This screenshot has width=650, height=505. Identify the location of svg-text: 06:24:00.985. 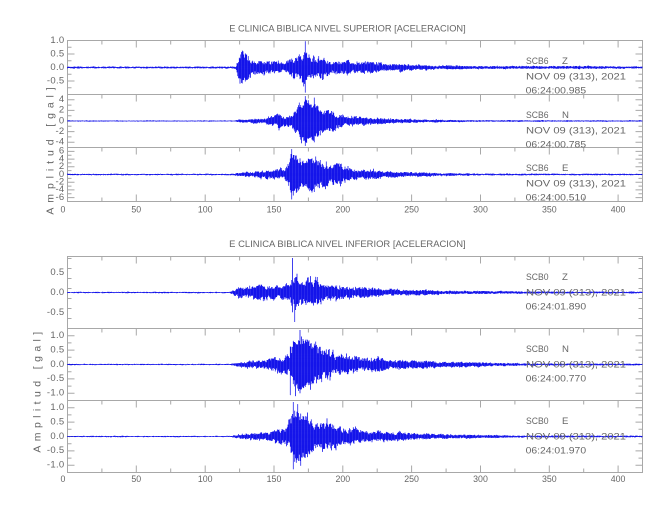
(556, 91).